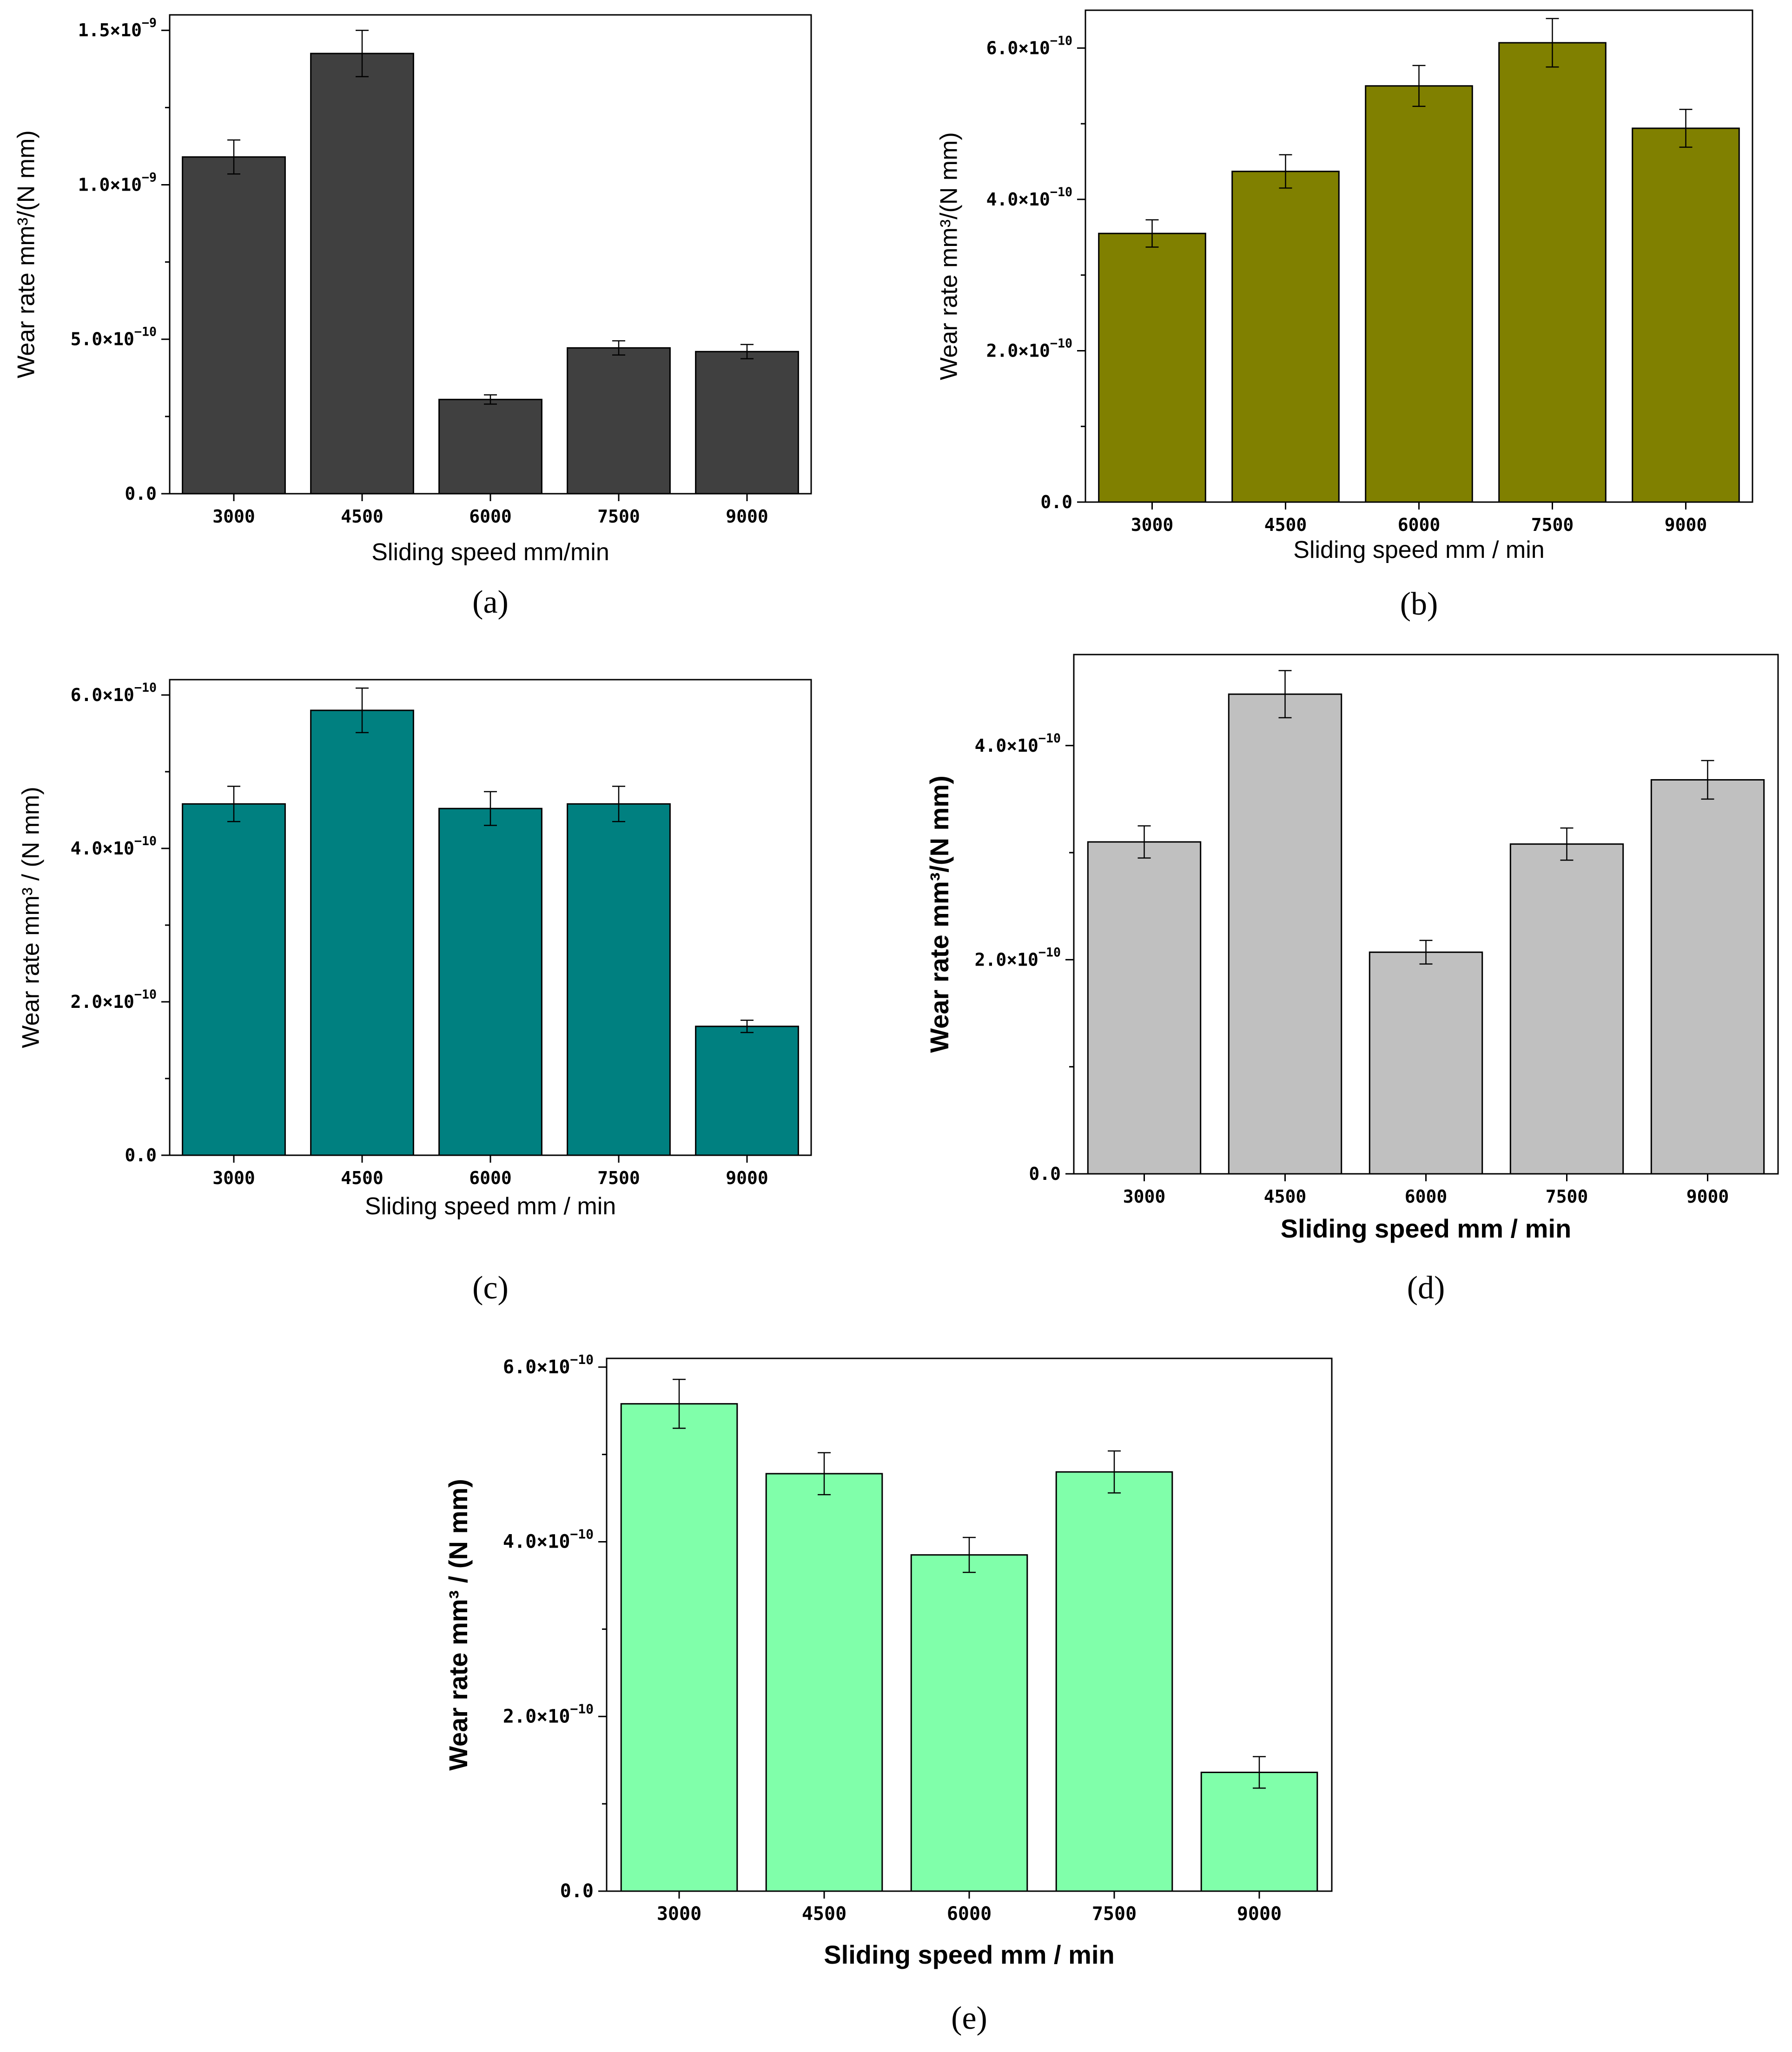 Image resolution: width=1792 pixels, height=2052 pixels. What do you see at coordinates (490, 1288) in the screenshot?
I see `panel-label: (c)` at bounding box center [490, 1288].